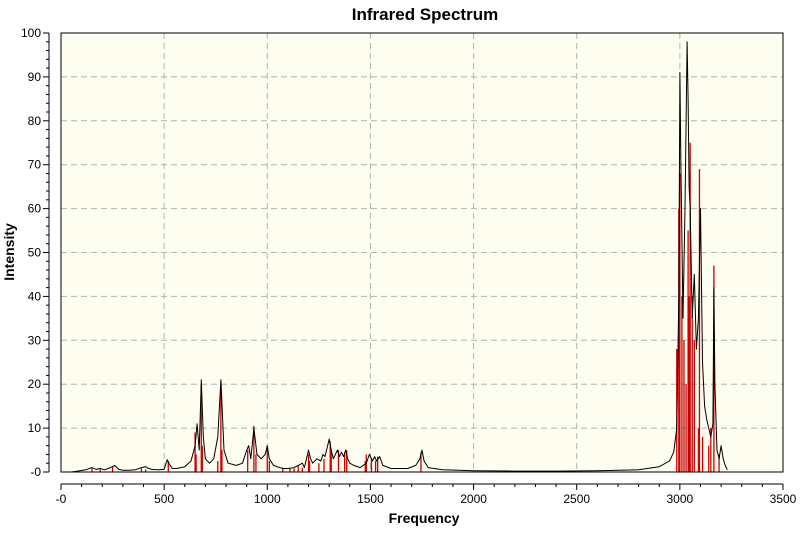  What do you see at coordinates (783, 499) in the screenshot?
I see `x-tick-label: 3500` at bounding box center [783, 499].